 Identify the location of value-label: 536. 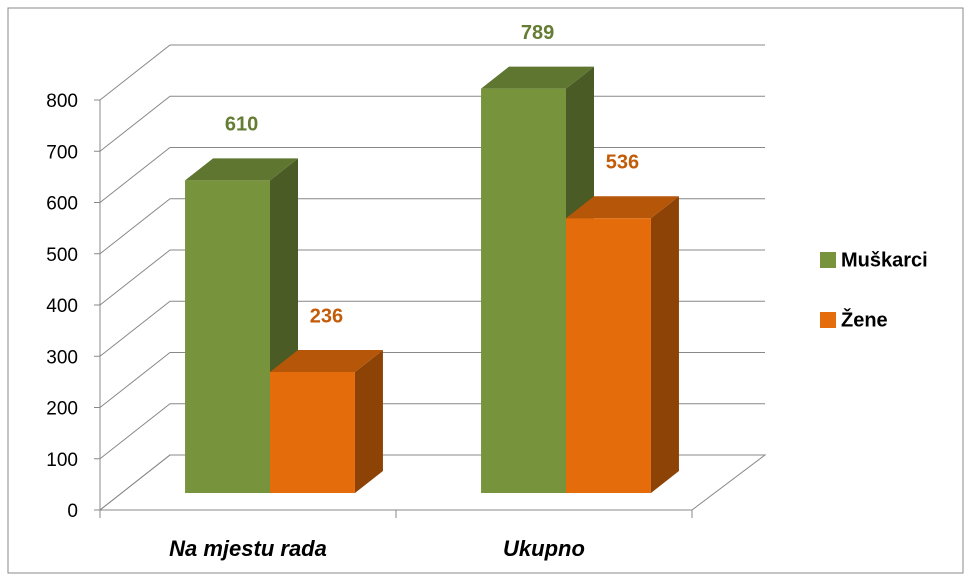
(622, 163).